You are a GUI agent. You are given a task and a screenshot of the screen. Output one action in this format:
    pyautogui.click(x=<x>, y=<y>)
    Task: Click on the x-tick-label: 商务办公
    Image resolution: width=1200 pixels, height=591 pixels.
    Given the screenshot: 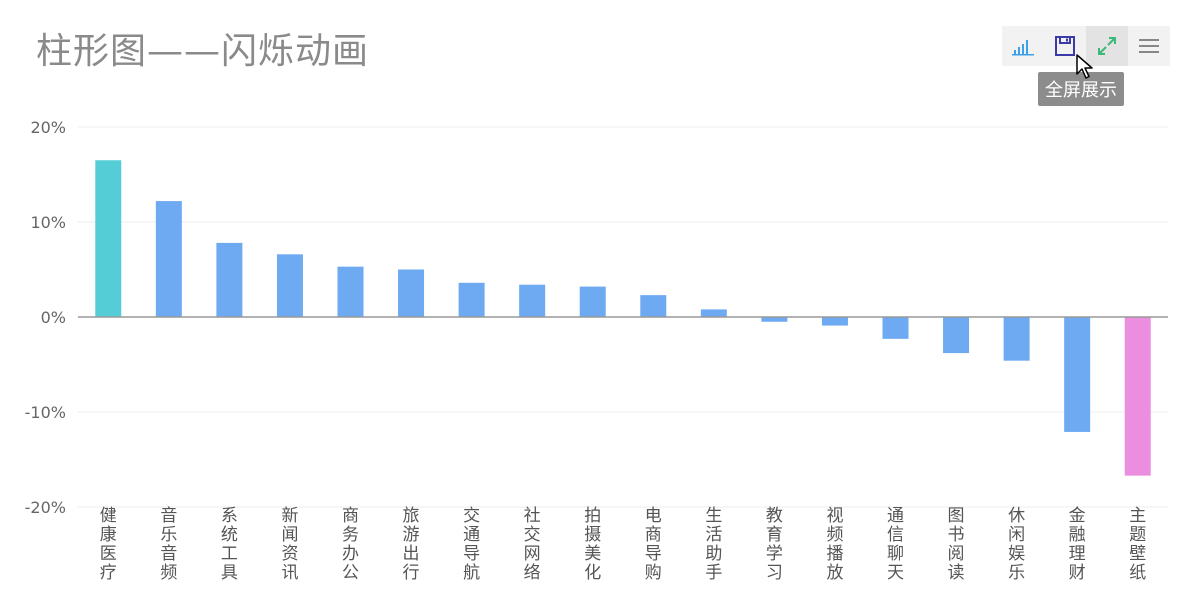 What is the action you would take?
    pyautogui.click(x=350, y=544)
    